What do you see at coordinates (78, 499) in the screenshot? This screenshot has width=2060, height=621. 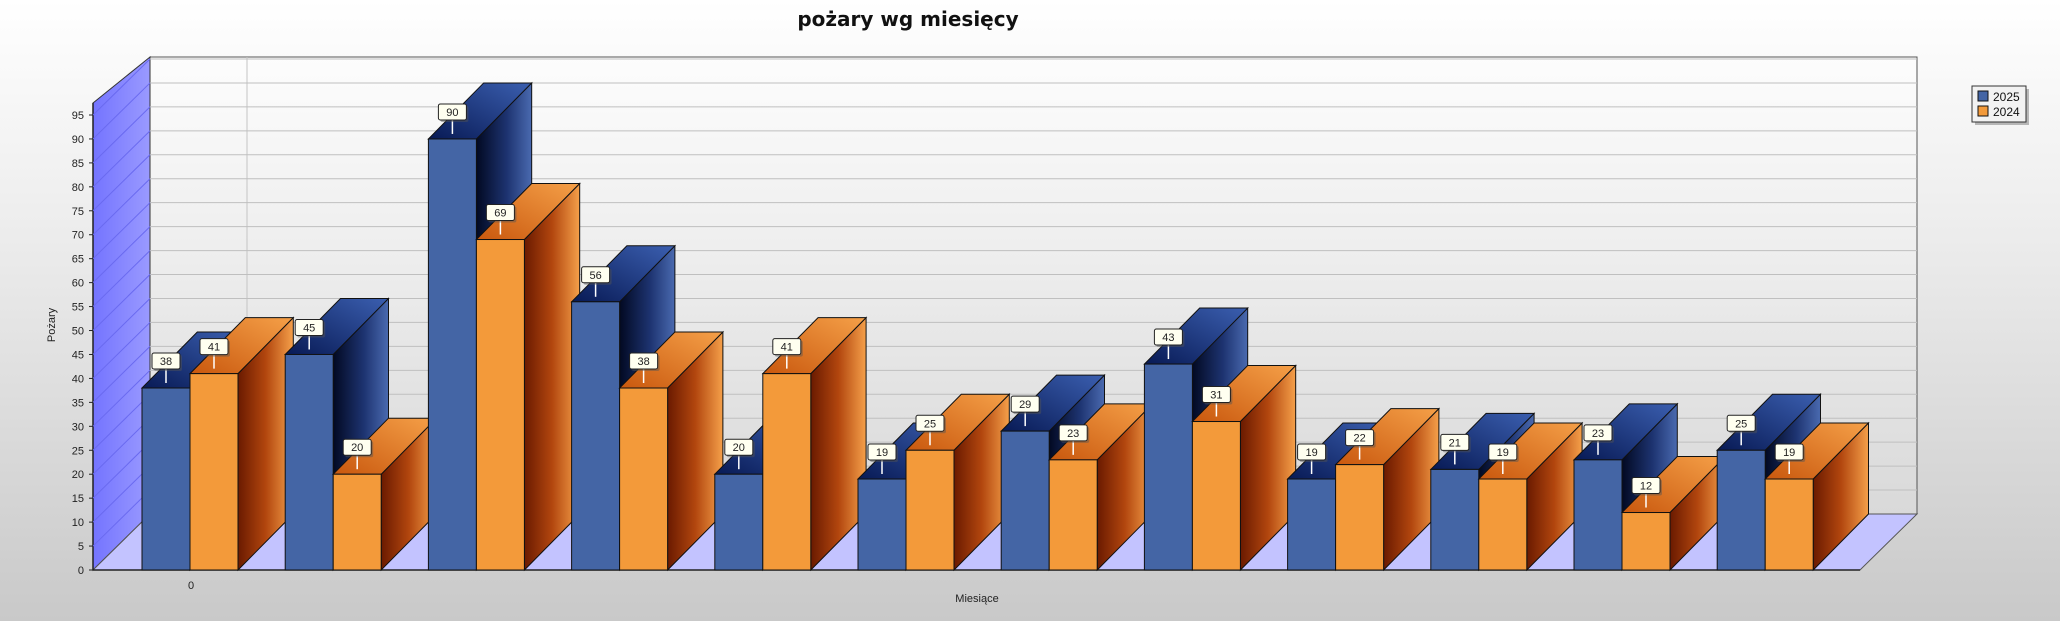 I see `y-tick-label: 15` at bounding box center [78, 499].